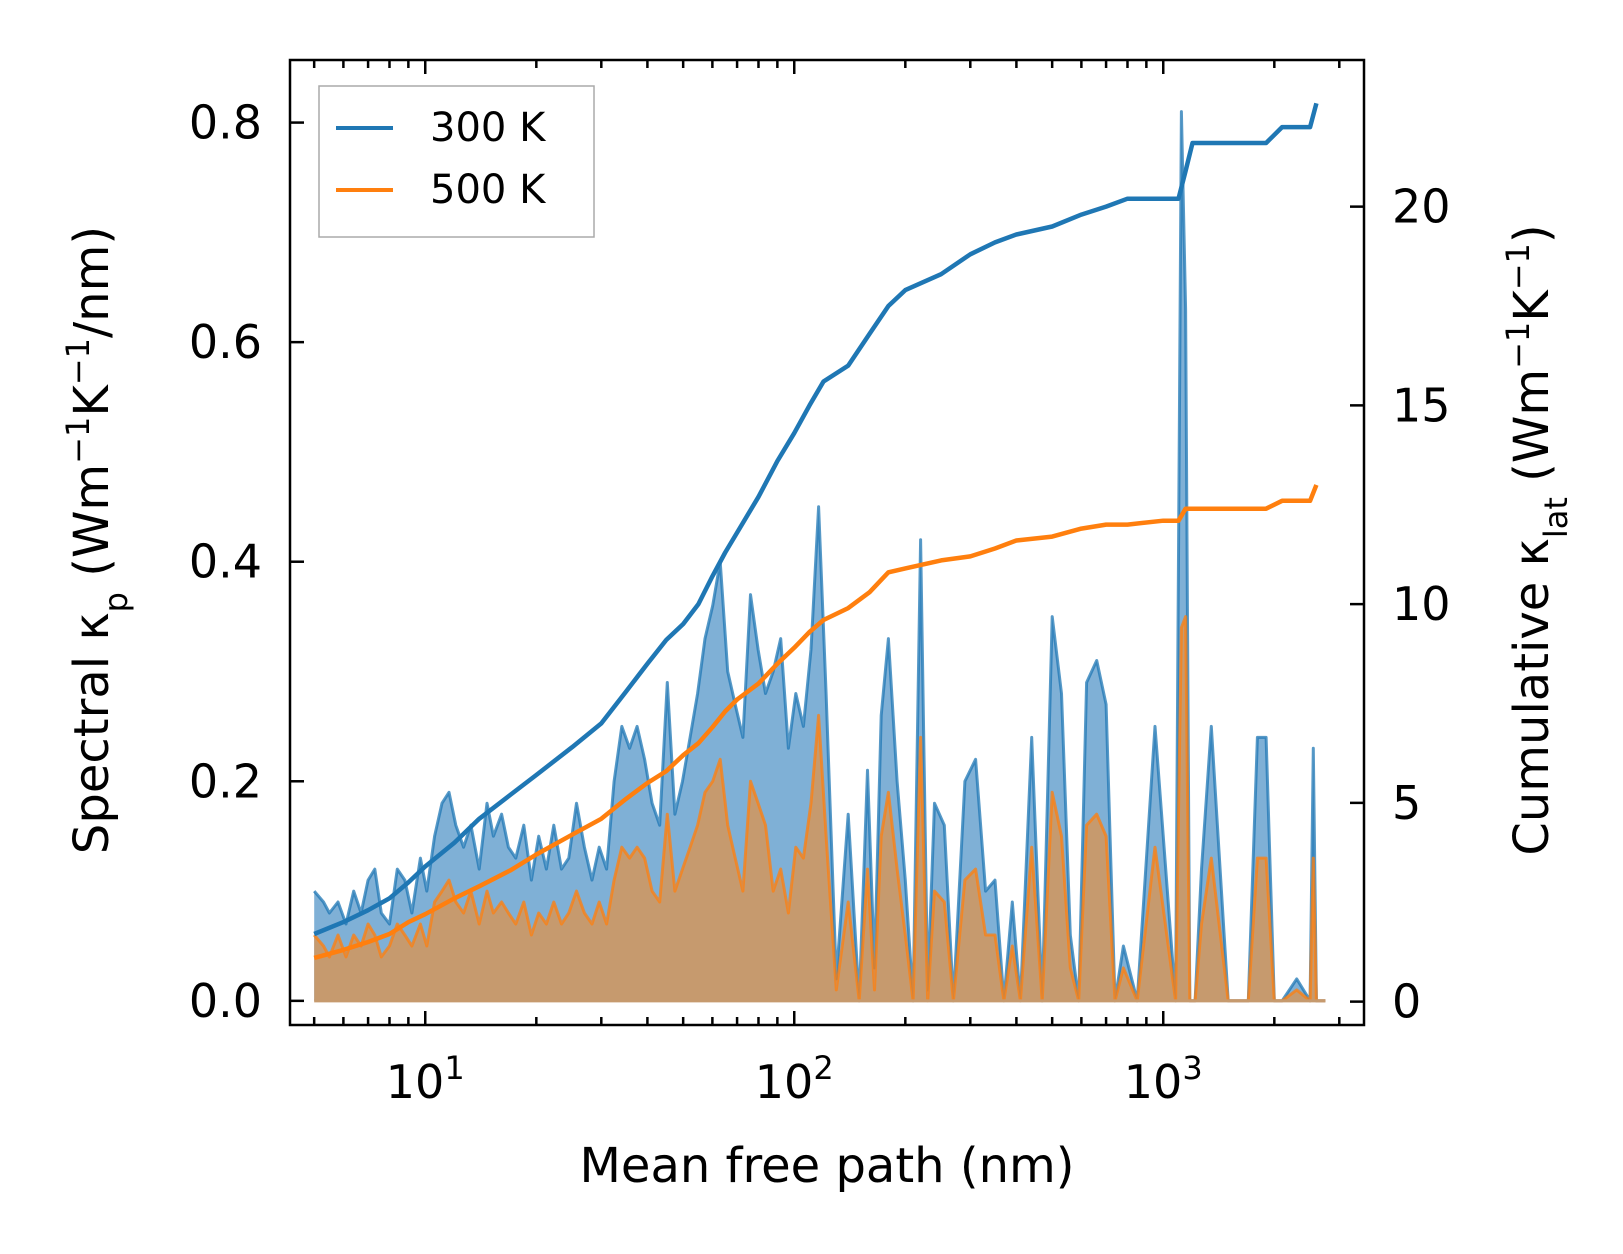  What do you see at coordinates (1421, 207) in the screenshot?
I see `right-y-tick-label: 20` at bounding box center [1421, 207].